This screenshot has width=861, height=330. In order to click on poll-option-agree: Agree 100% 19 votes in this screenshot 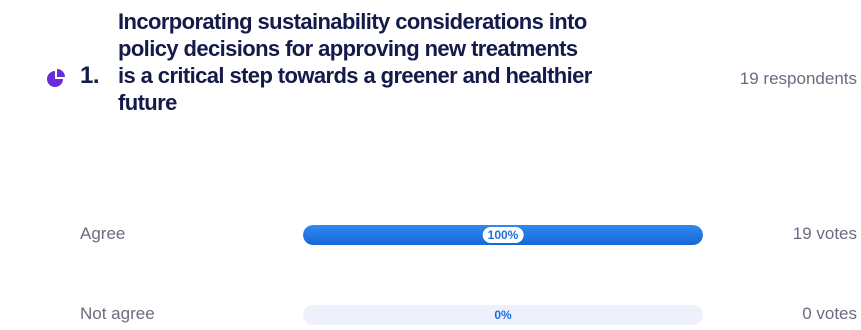, I will do `click(430, 235)`.